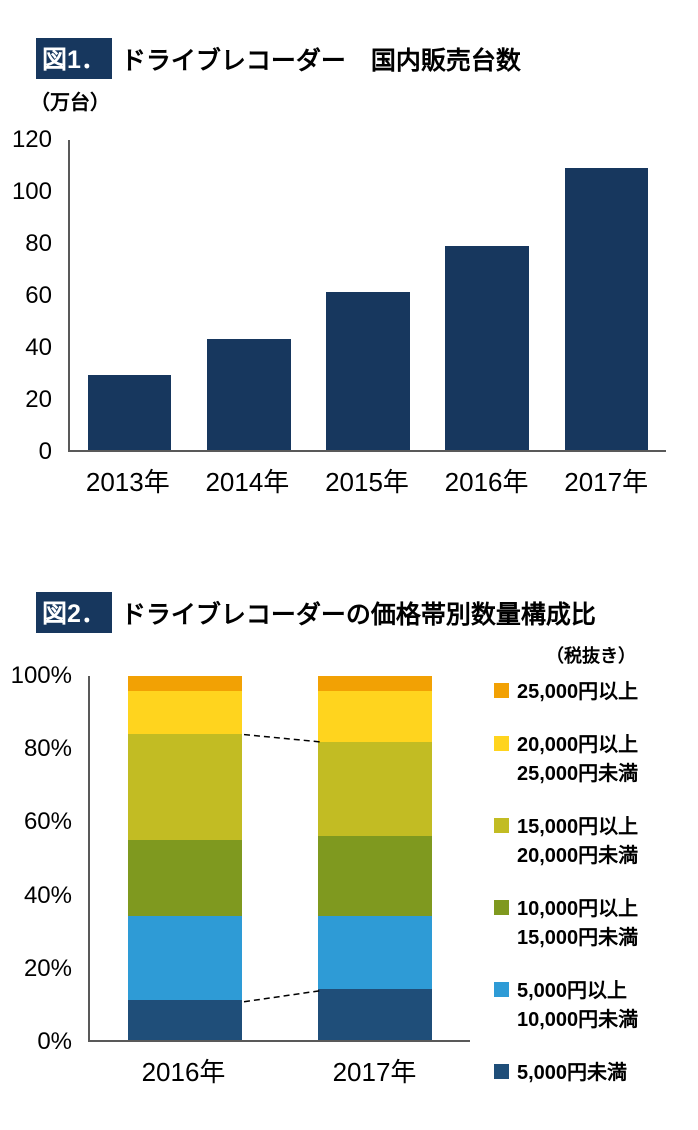  I want to click on figure2-x-axis: 2016年 2017年, so click(279, 1070).